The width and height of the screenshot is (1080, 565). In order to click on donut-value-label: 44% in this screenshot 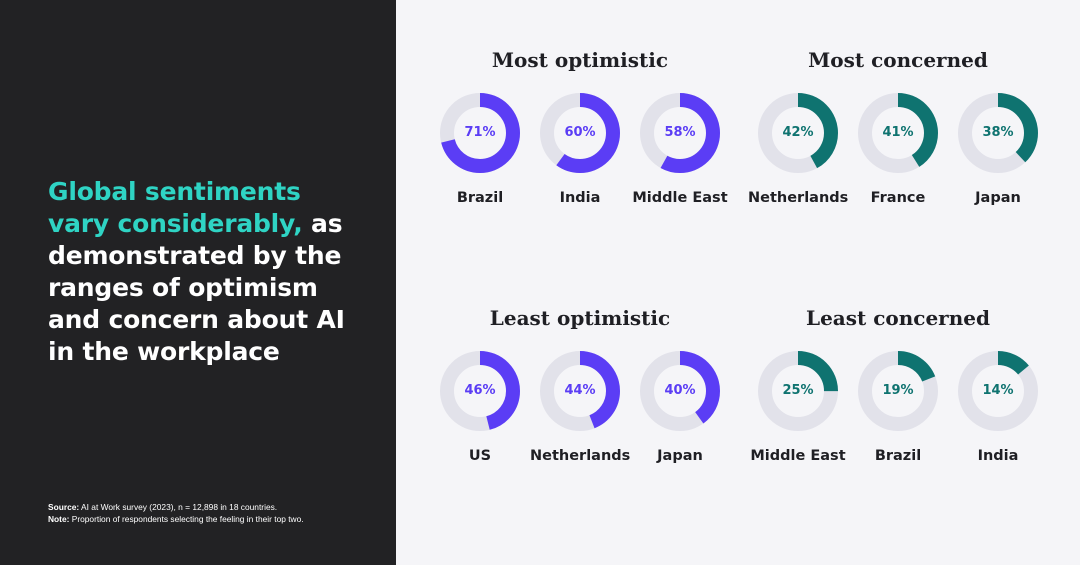, I will do `click(580, 390)`.